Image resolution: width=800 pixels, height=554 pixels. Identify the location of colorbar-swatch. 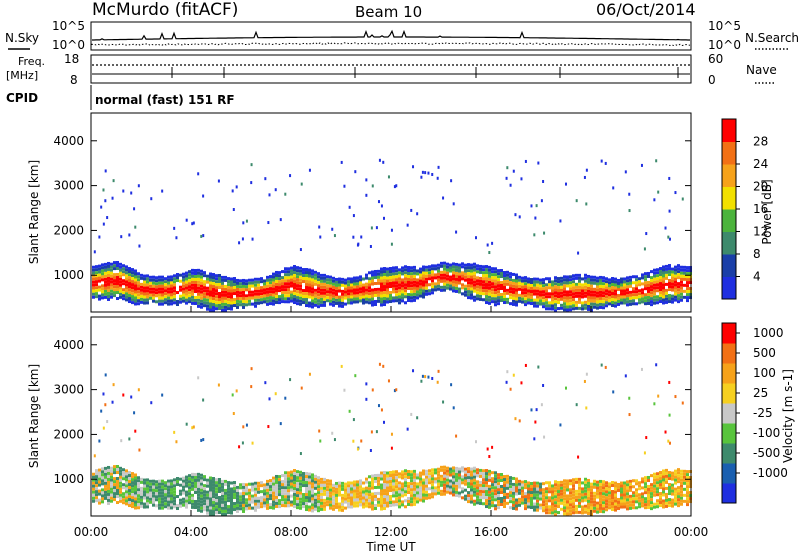
(729, 333).